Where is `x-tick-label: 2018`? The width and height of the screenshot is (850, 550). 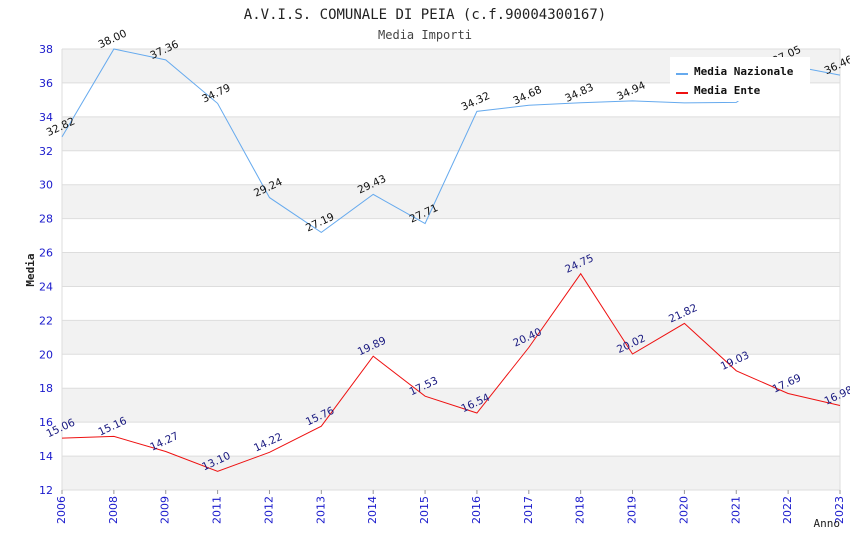
x-tick-label: 2018 is located at coordinates (580, 510).